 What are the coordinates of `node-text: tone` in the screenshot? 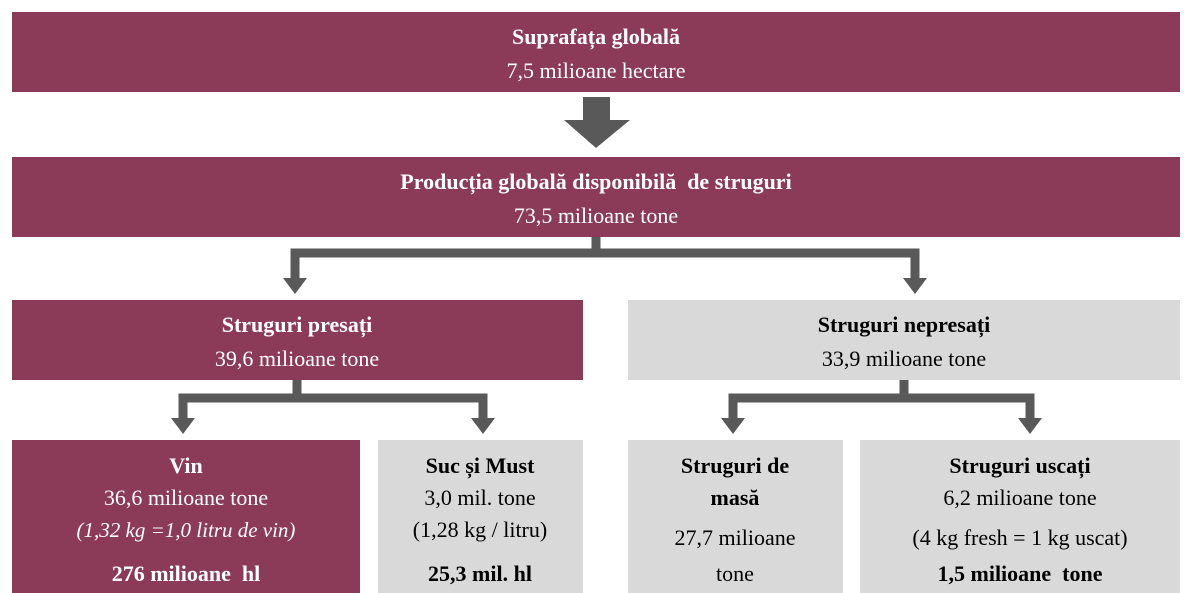 It's located at (735, 573).